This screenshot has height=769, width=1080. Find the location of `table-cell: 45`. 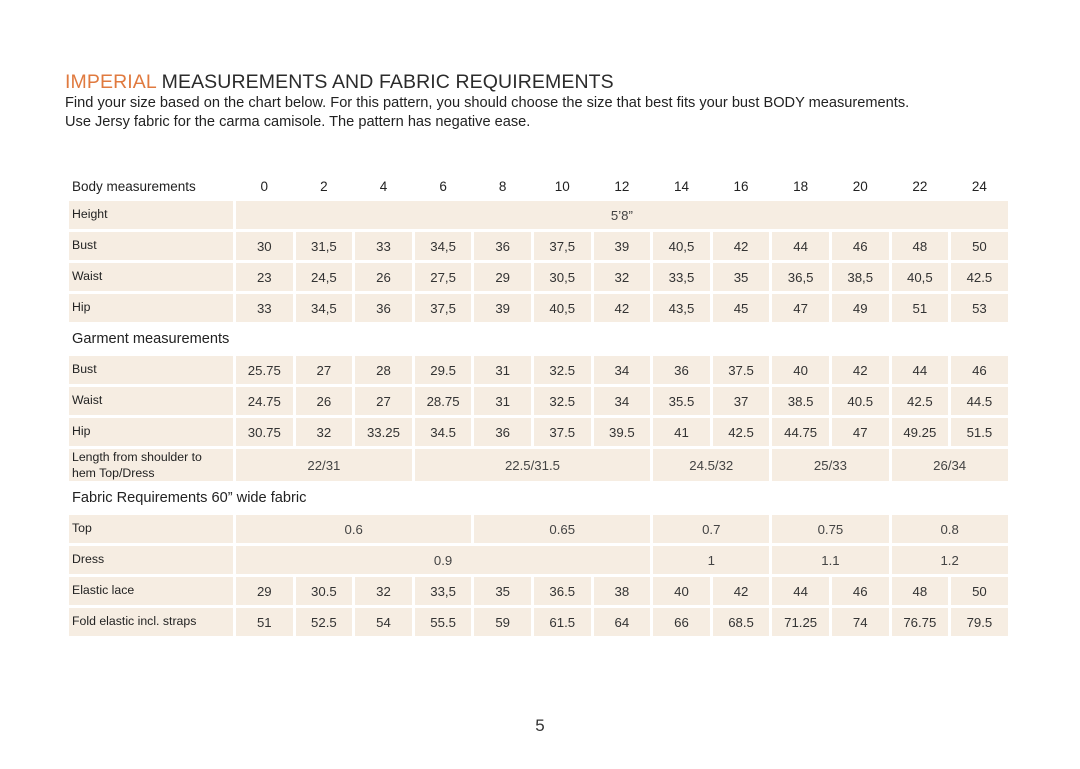

table-cell: 45 is located at coordinates (741, 308).